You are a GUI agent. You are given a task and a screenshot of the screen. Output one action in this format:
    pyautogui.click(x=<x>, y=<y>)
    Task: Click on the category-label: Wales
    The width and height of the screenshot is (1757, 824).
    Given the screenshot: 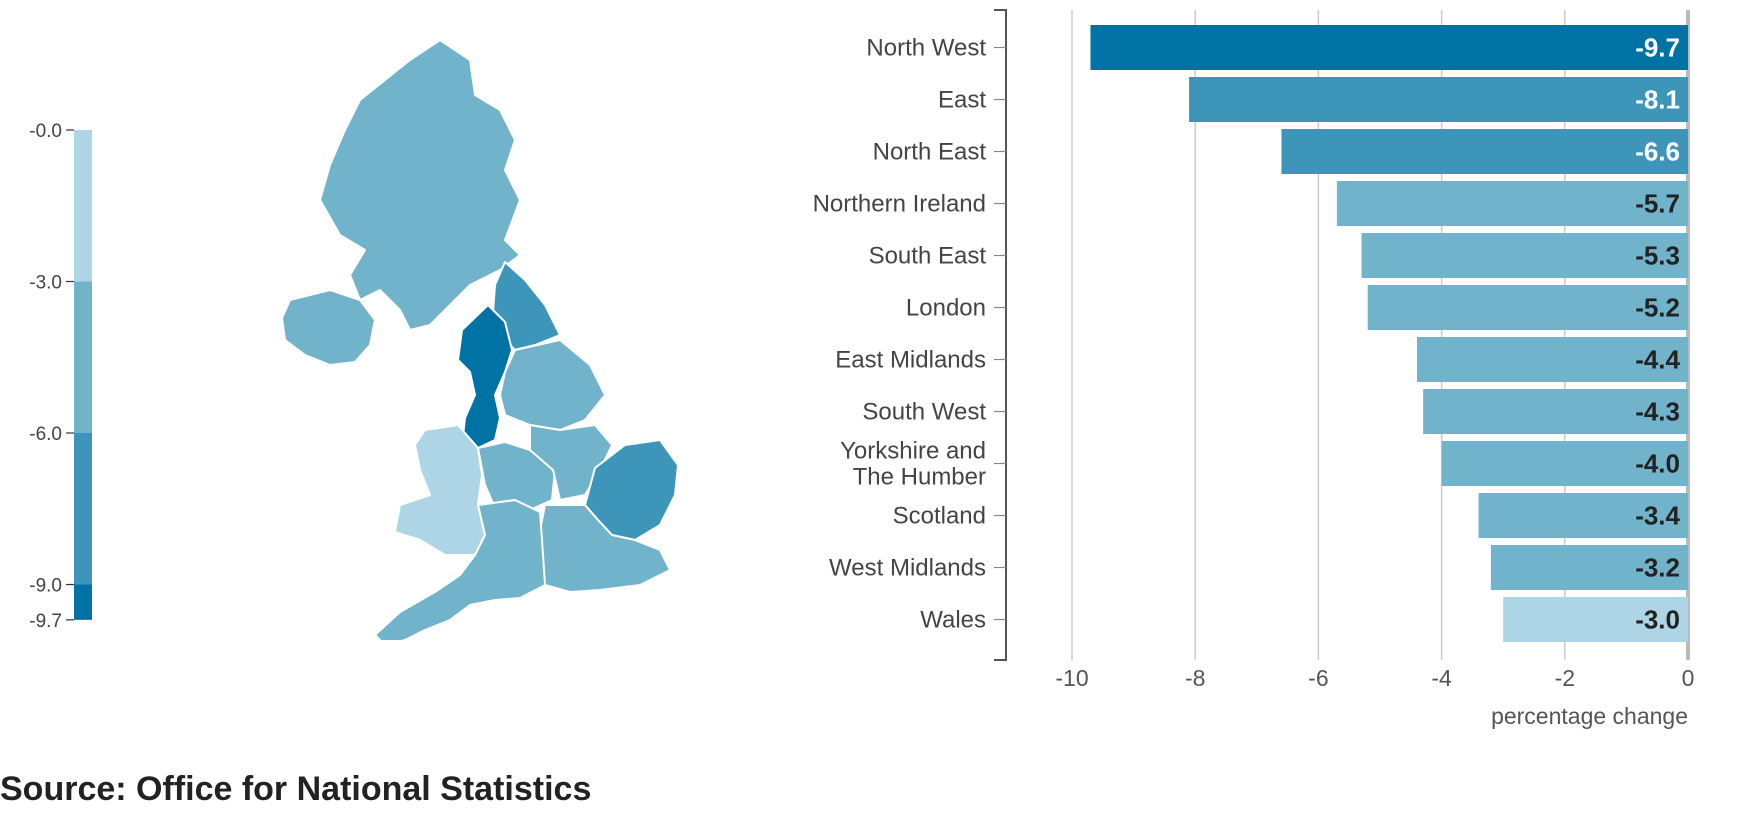 What is the action you would take?
    pyautogui.click(x=953, y=620)
    